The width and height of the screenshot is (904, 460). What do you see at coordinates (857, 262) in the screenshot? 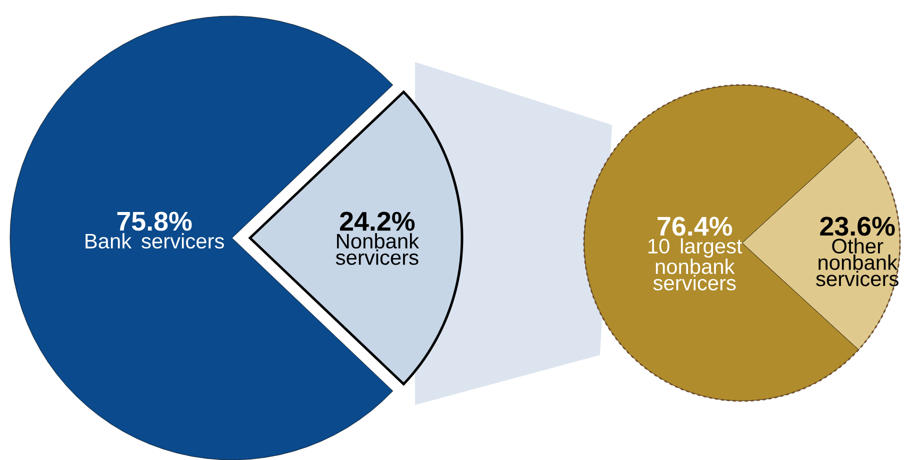
I see `slice-label: Other nonbank servicers` at bounding box center [857, 262].